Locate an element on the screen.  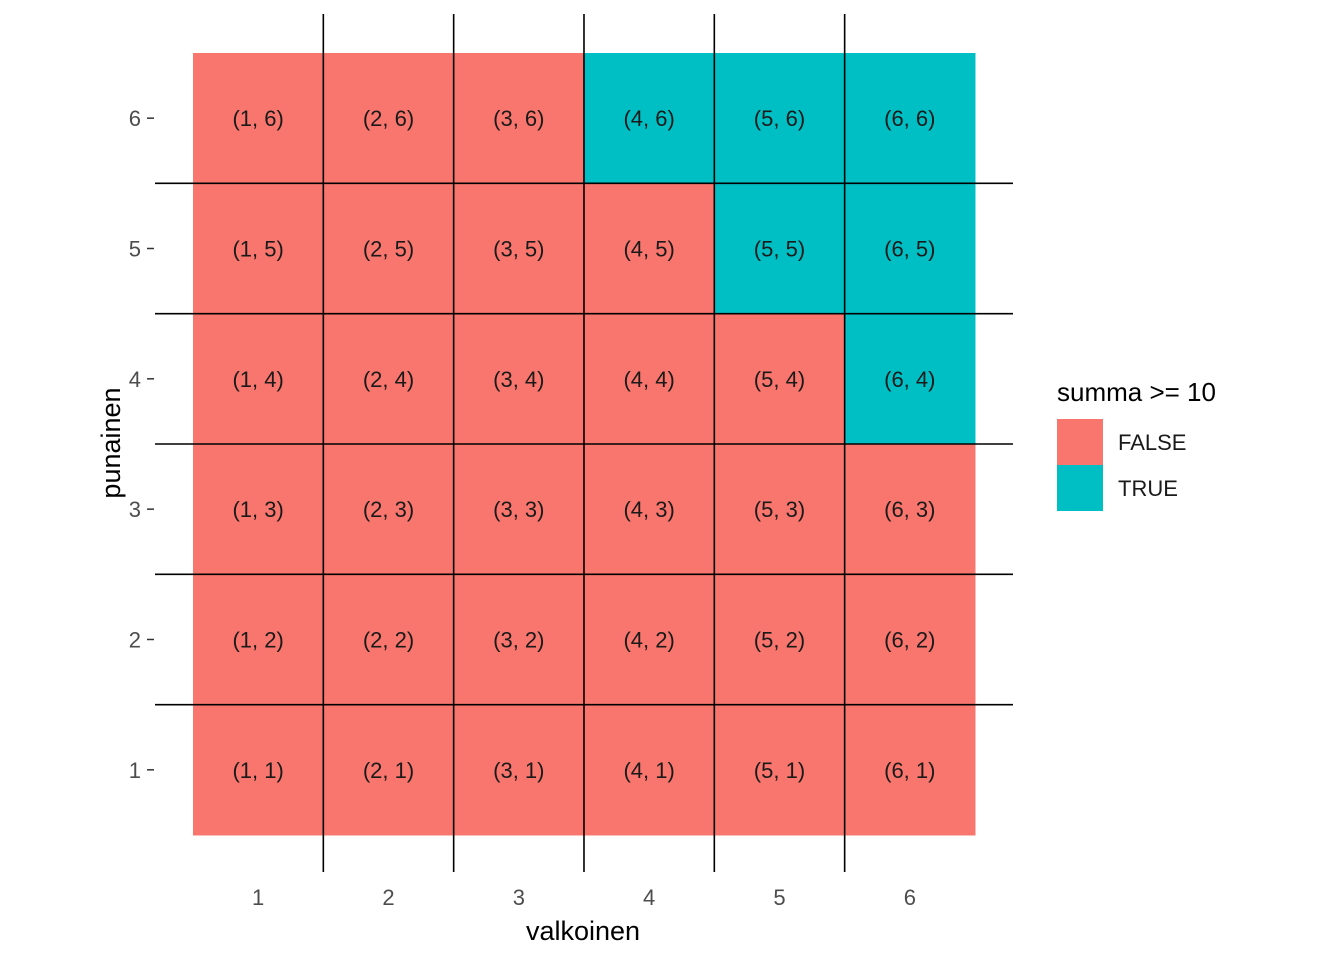
x-axis-title: valkoinen is located at coordinates (583, 931).